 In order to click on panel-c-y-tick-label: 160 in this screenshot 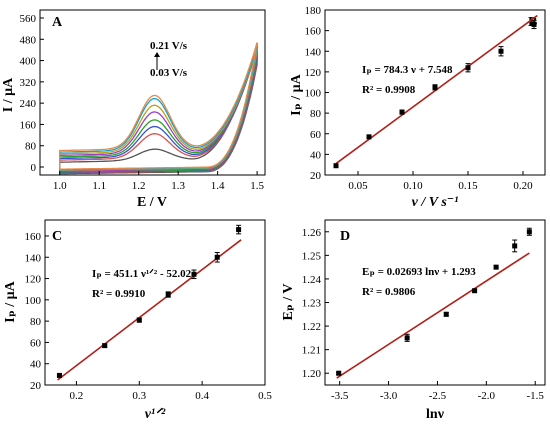, I will do `click(33, 237)`.